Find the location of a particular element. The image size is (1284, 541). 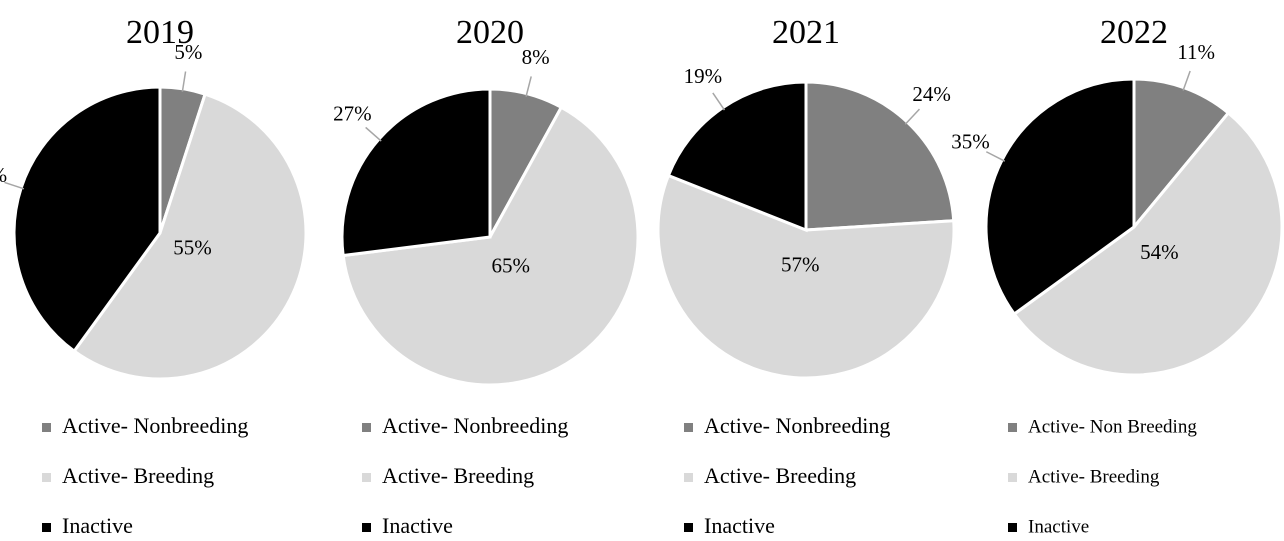

data-label: 27% is located at coordinates (352, 113).